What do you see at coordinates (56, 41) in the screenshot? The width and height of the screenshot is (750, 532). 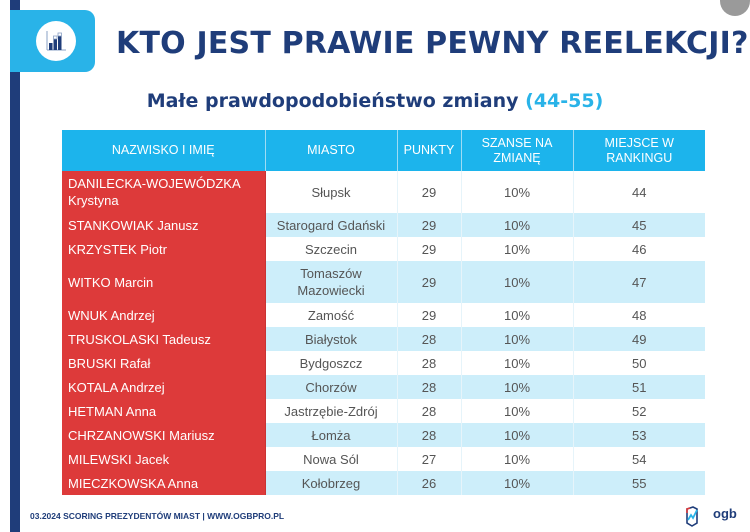 I see `bar-chart-icon` at bounding box center [56, 41].